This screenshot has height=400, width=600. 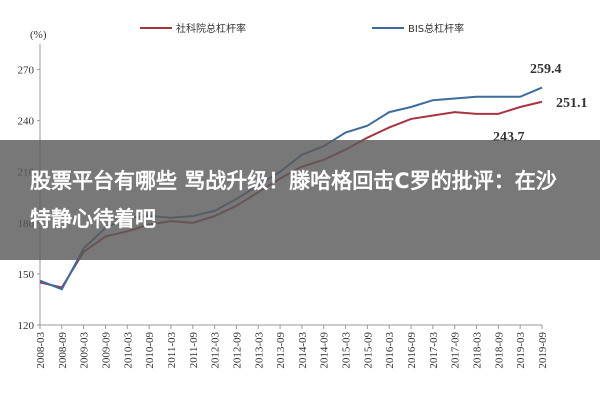 What do you see at coordinates (237, 350) in the screenshot?
I see `x-tick-label: 2012-09` at bounding box center [237, 350].